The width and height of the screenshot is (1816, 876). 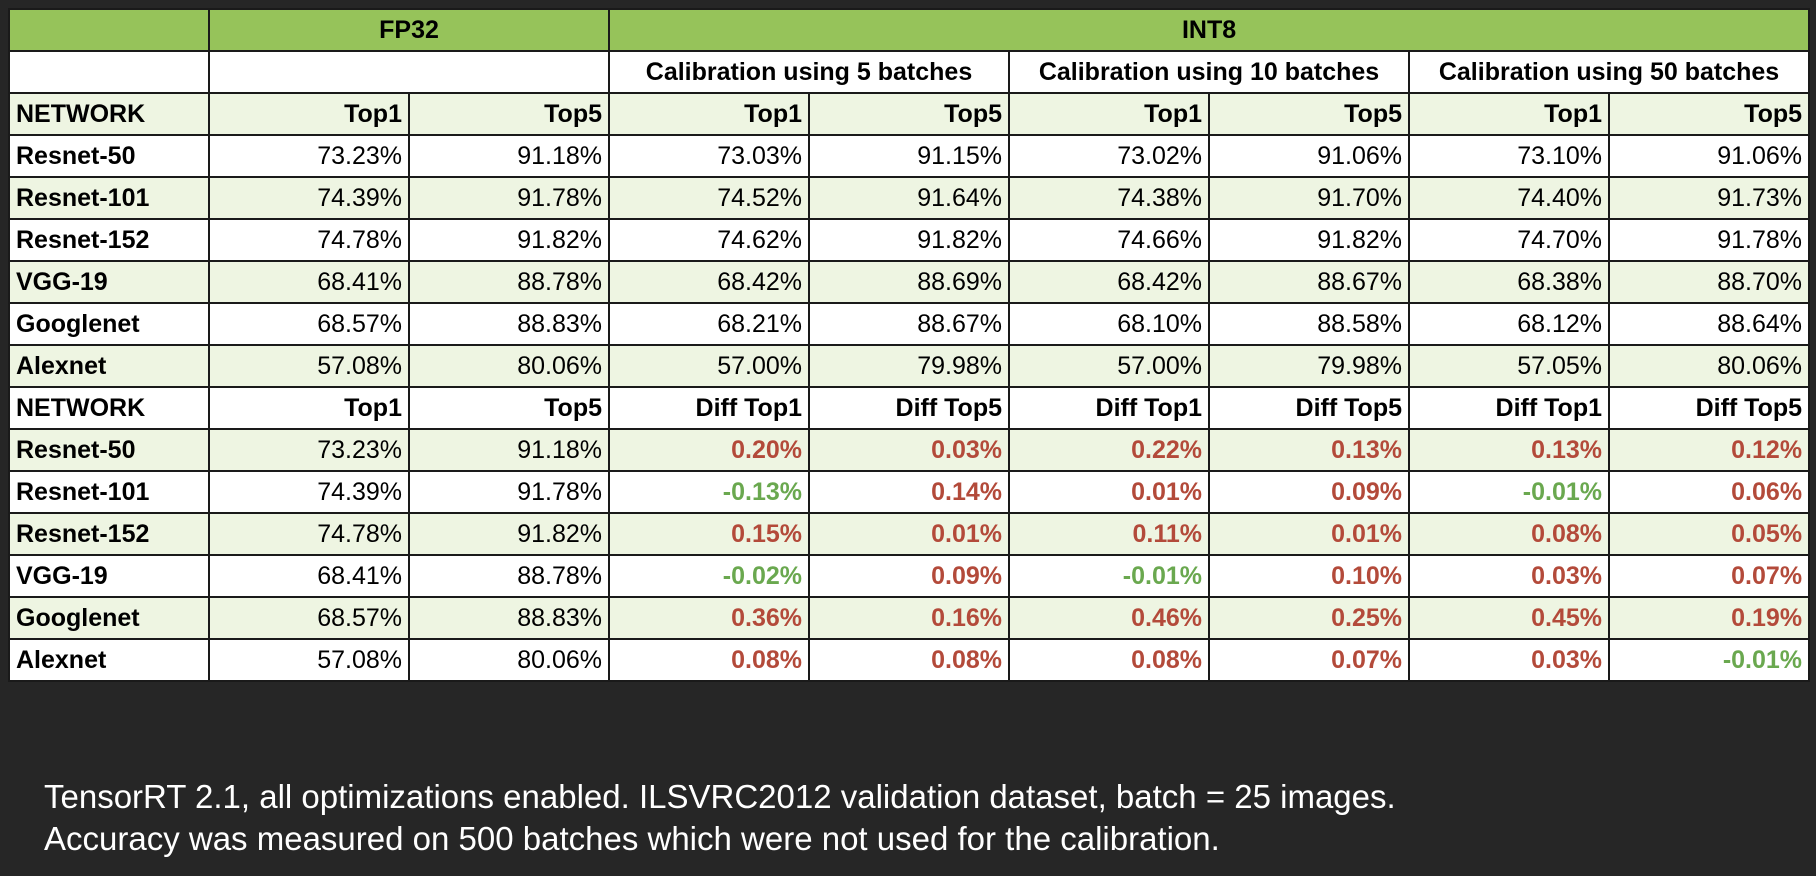 I want to click on diff-value: 0.16%, so click(x=909, y=618).